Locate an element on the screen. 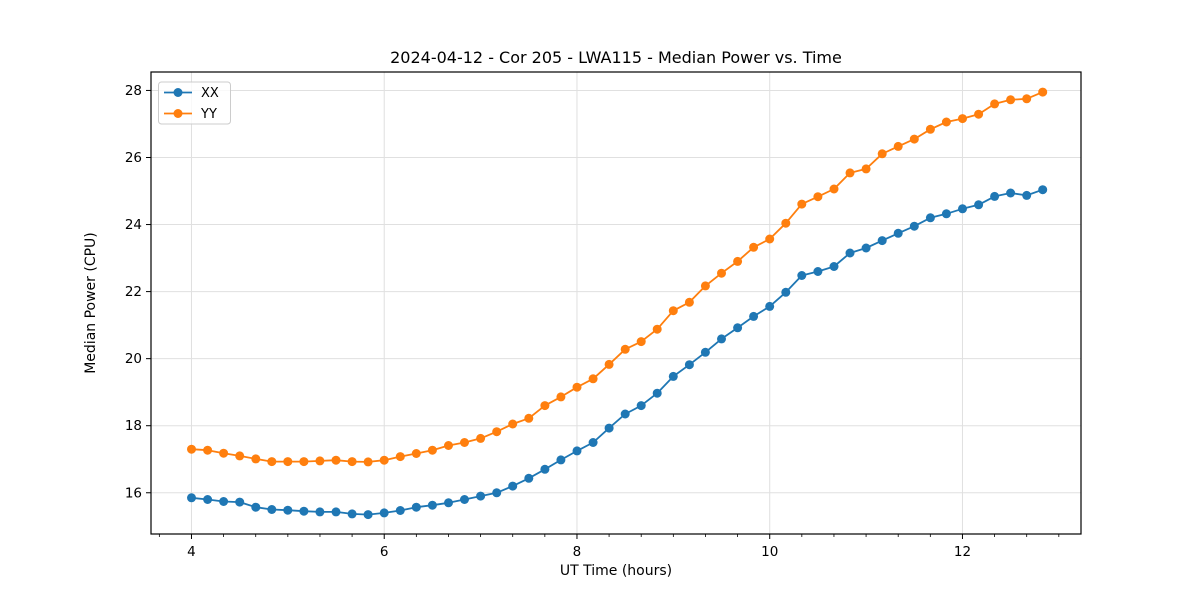  y-tick-label: 24 is located at coordinates (133, 225).